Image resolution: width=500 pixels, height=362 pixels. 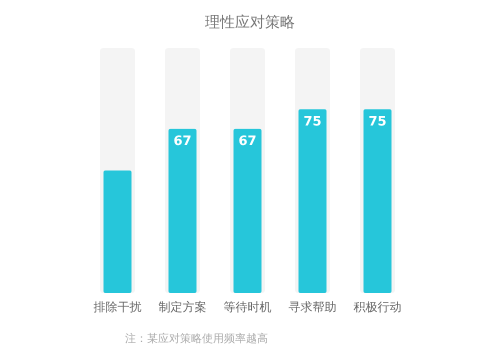 What do you see at coordinates (248, 307) in the screenshot?
I see `x-tick-label: 等待时机` at bounding box center [248, 307].